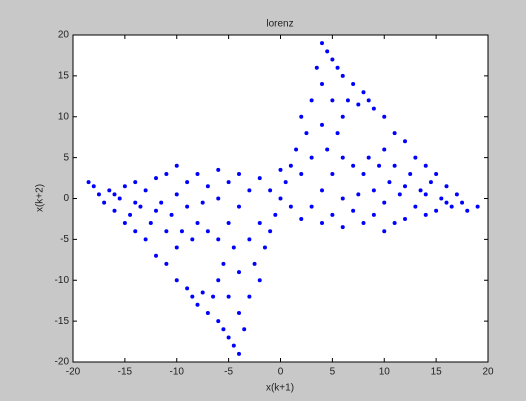 This screenshot has width=526, height=401. What do you see at coordinates (488, 372) in the screenshot?
I see `x-tick-label: 20` at bounding box center [488, 372].